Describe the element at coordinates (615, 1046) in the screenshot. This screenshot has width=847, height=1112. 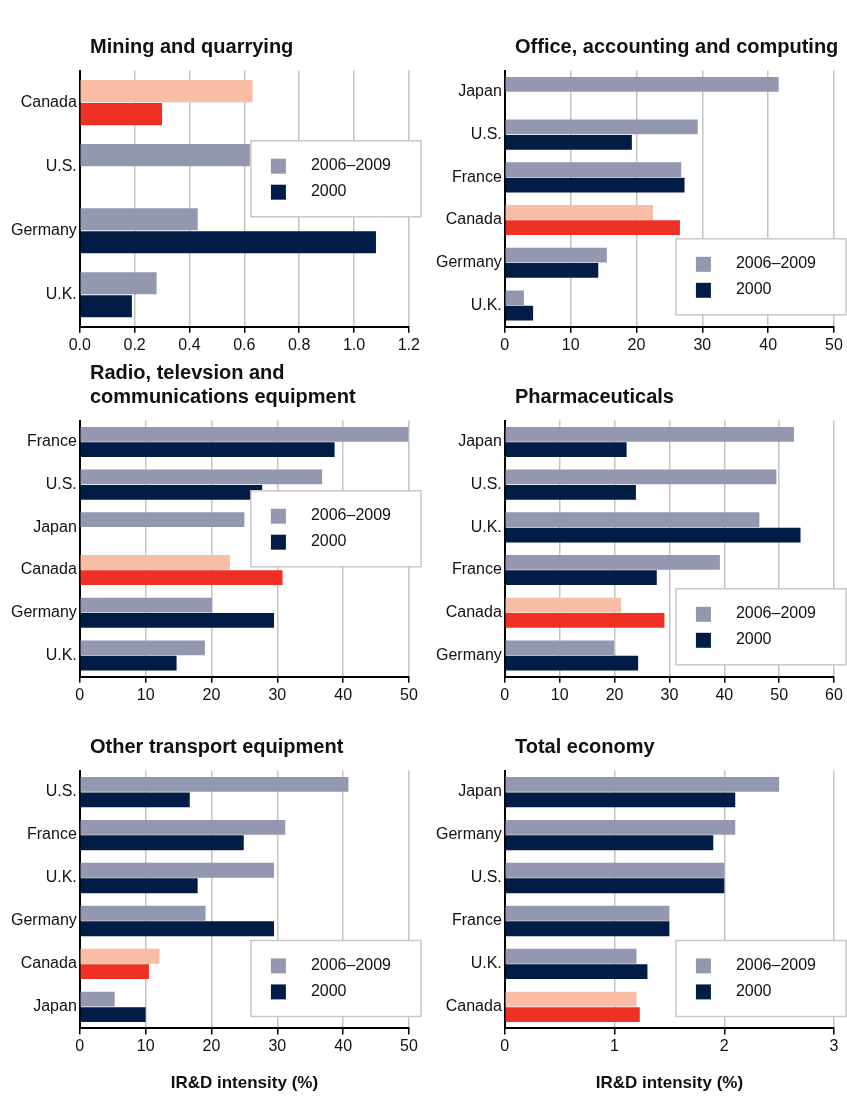
I see `x-tick-label: 1` at that location.